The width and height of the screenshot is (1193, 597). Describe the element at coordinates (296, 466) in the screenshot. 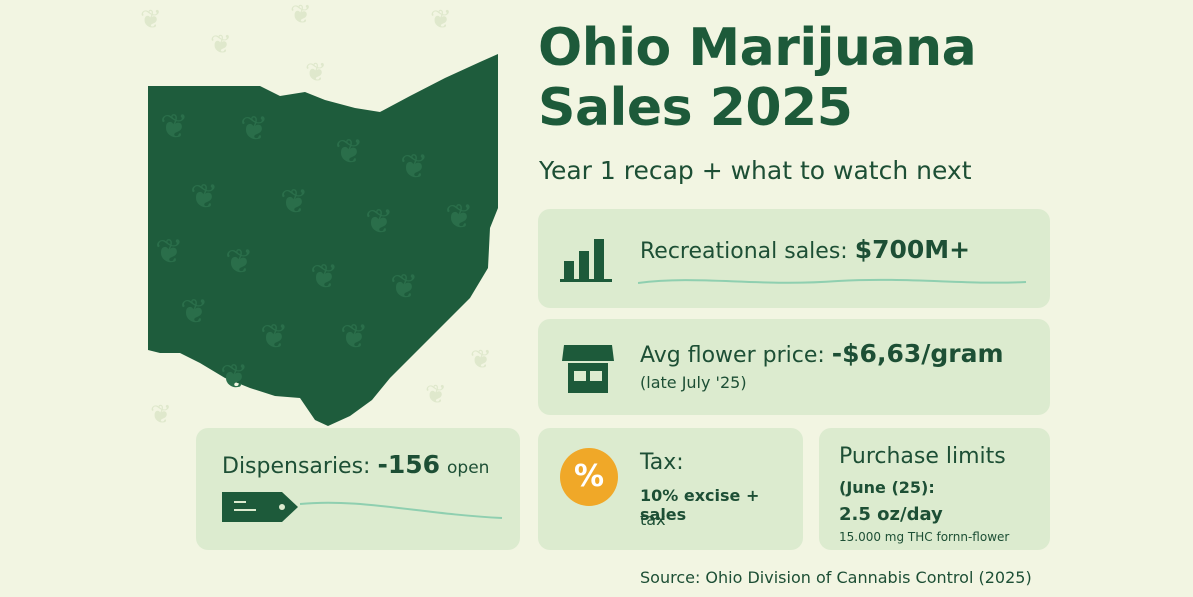

I see `dispensaries-label: Dispensaries:` at that location.